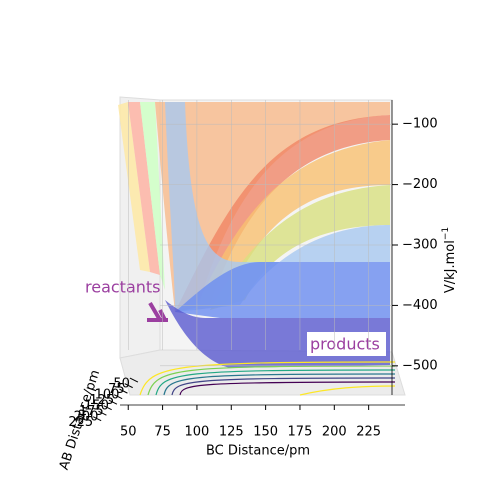  Describe the element at coordinates (420, 184) in the screenshot. I see `z-tick-label: −200` at that location.